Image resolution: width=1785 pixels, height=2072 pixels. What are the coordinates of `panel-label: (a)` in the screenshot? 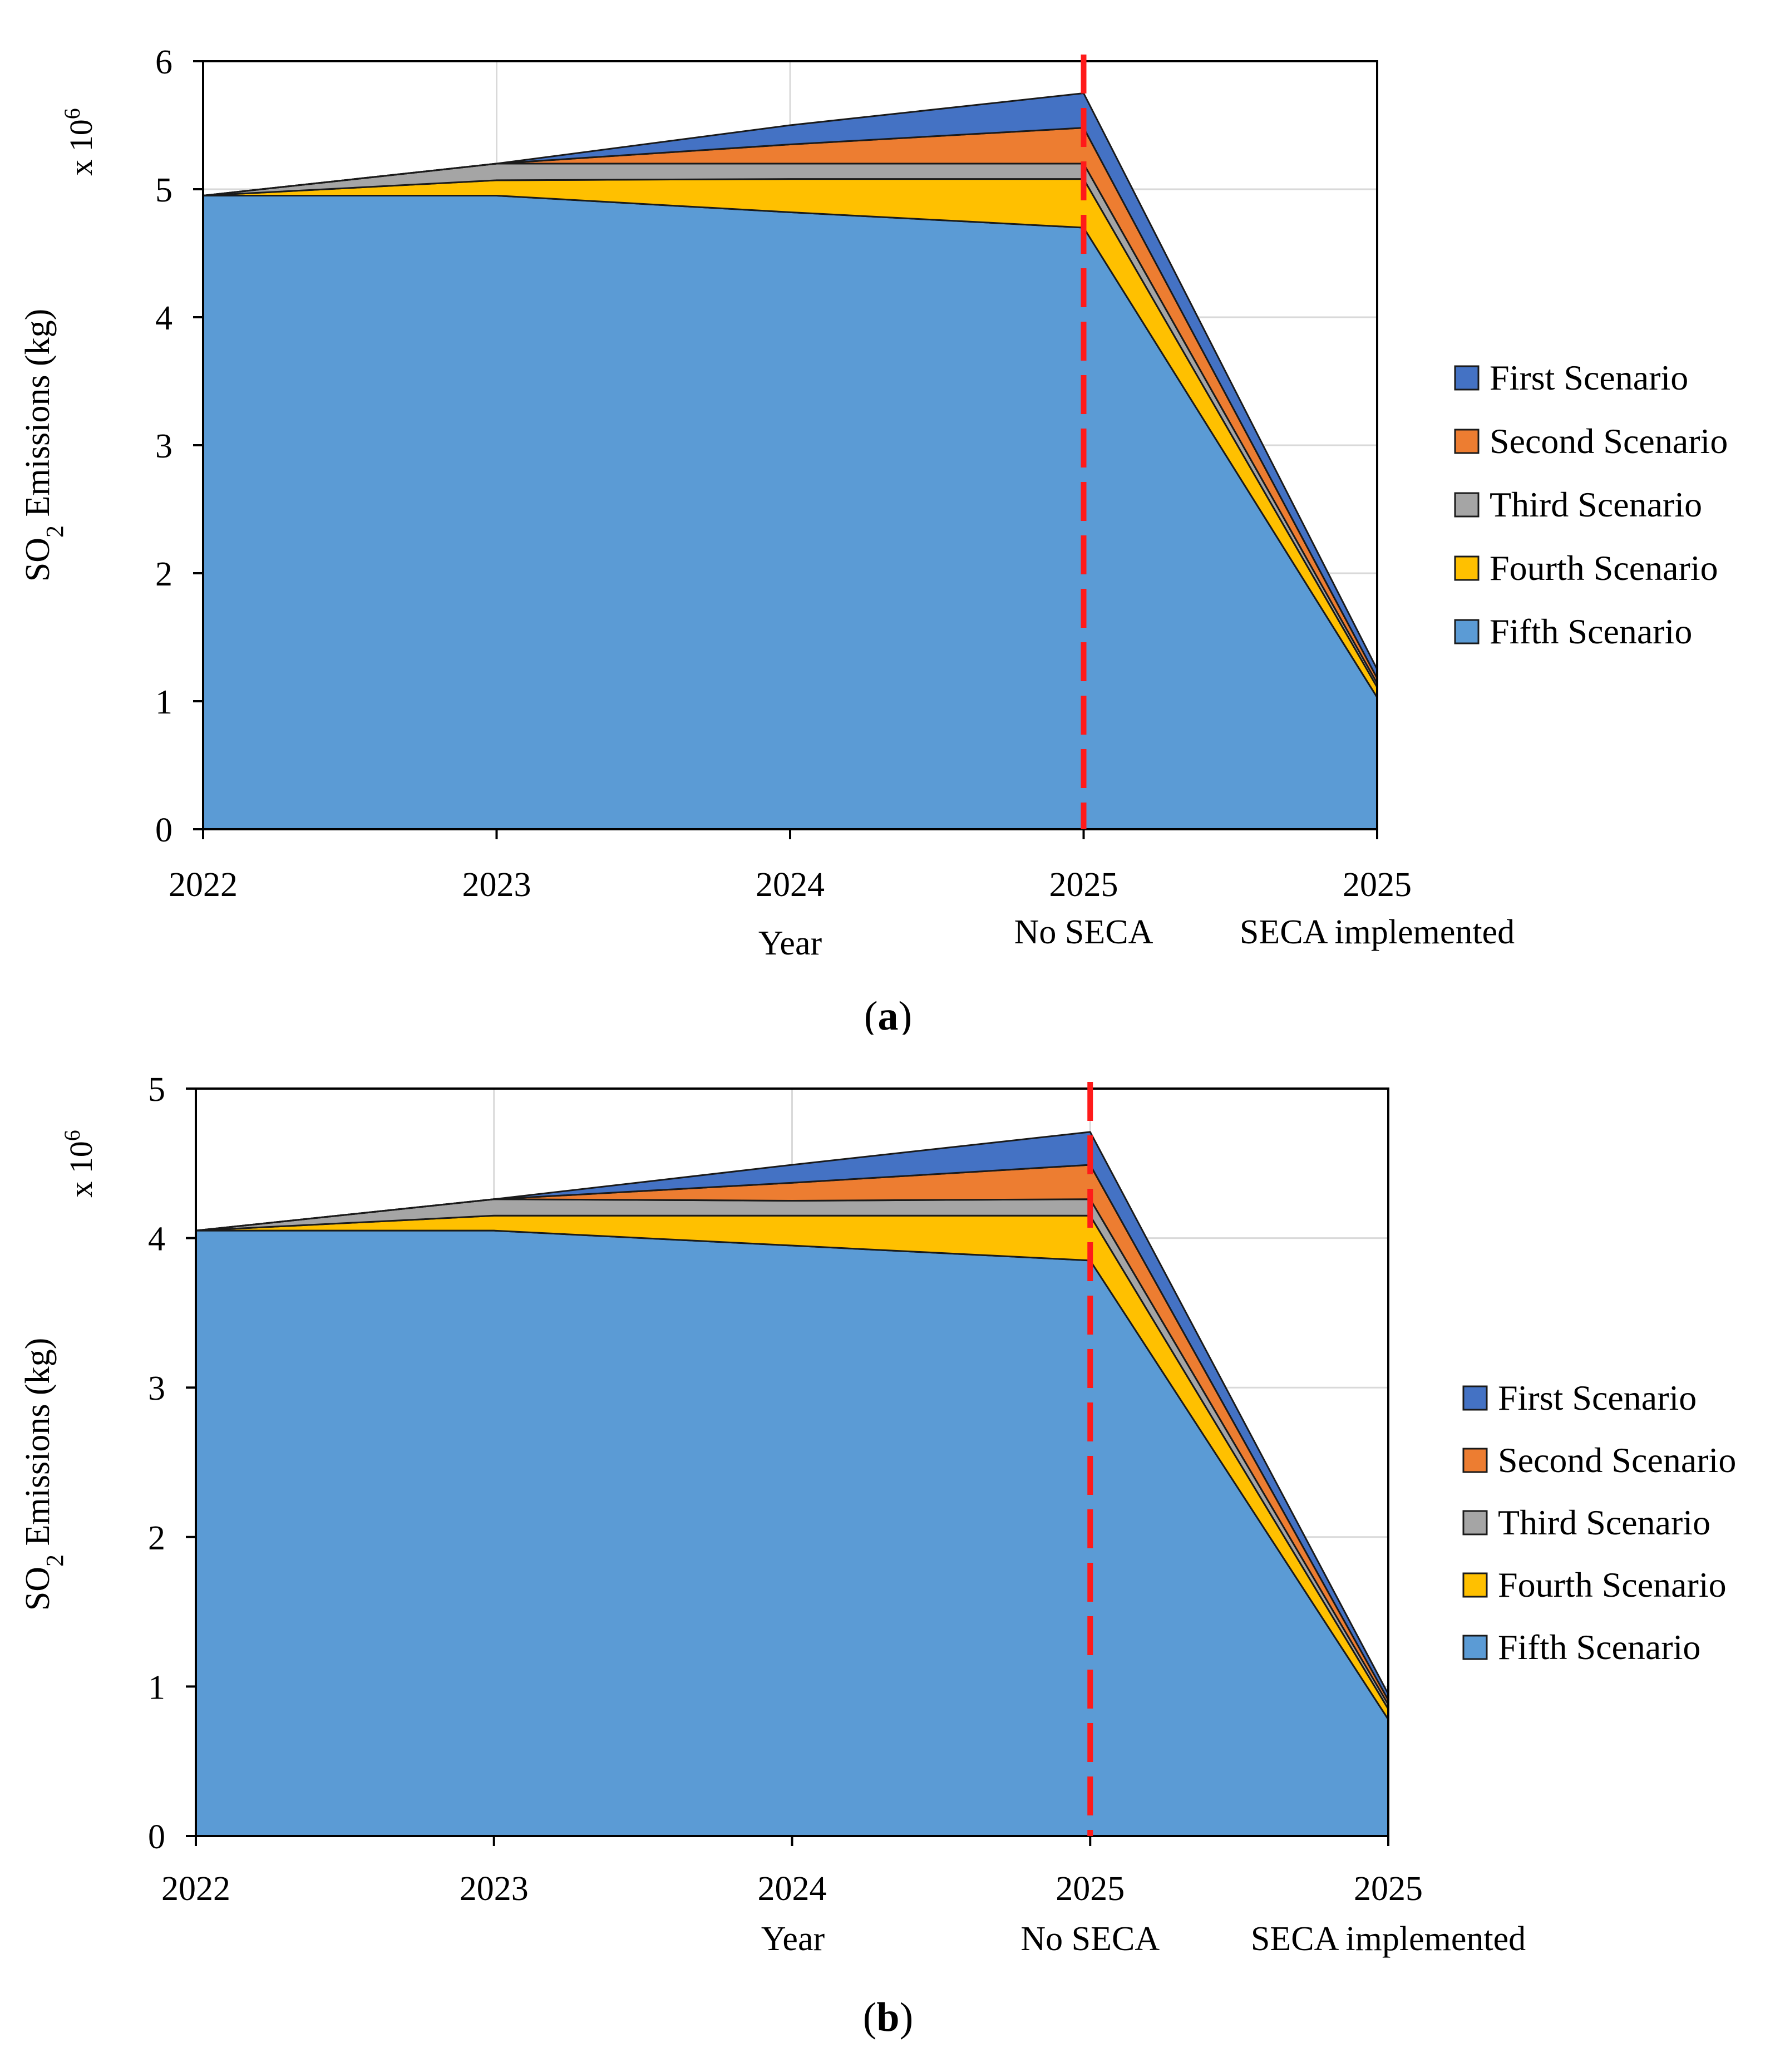 It's located at (888, 1014).